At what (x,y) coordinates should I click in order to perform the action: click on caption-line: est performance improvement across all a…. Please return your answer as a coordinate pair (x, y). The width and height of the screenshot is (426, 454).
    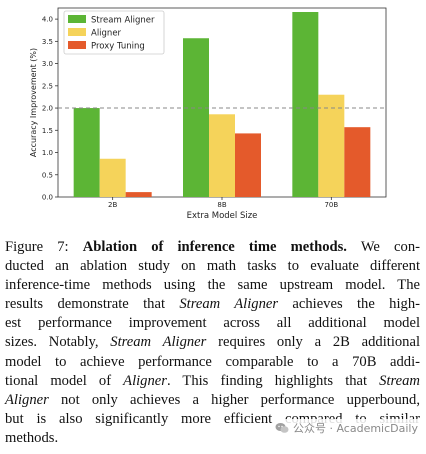
    Looking at the image, I should click on (212, 323).